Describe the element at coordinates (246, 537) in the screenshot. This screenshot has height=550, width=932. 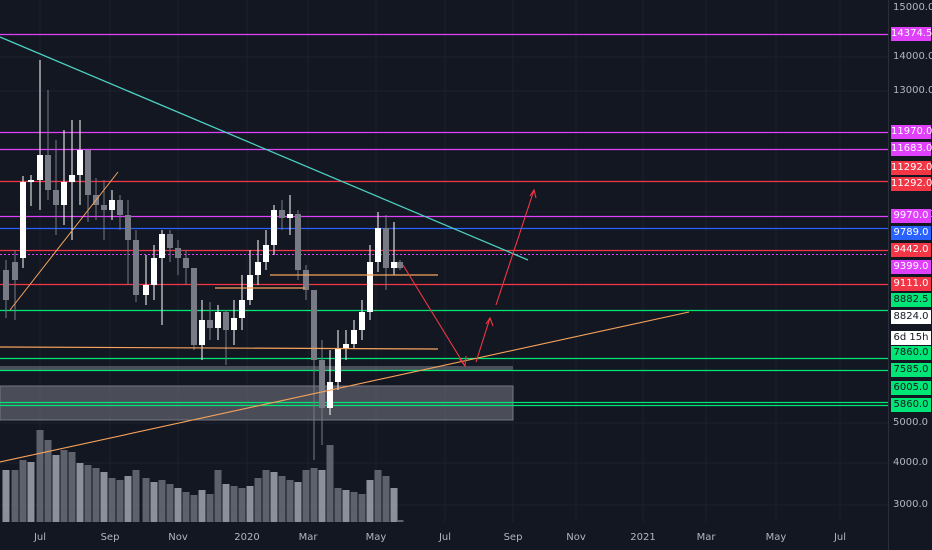
I see `time-tick-label: 2020` at that location.